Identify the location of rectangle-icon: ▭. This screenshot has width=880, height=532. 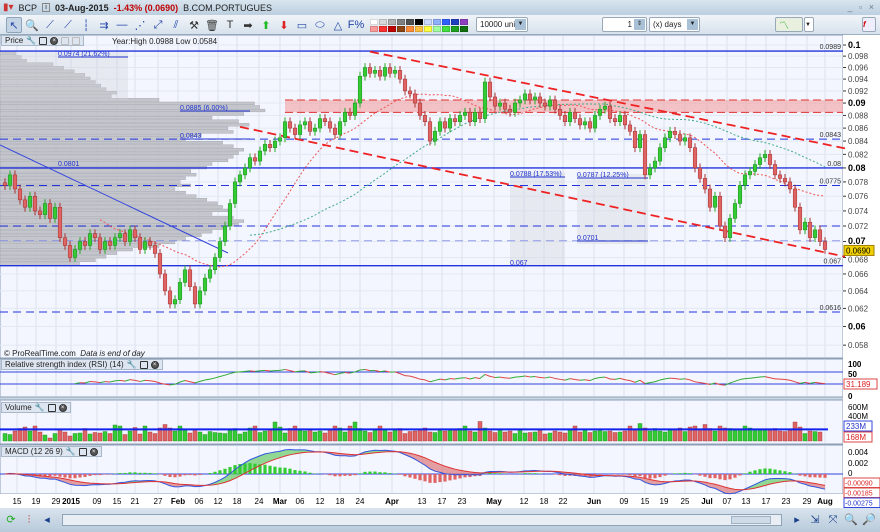
(302, 25).